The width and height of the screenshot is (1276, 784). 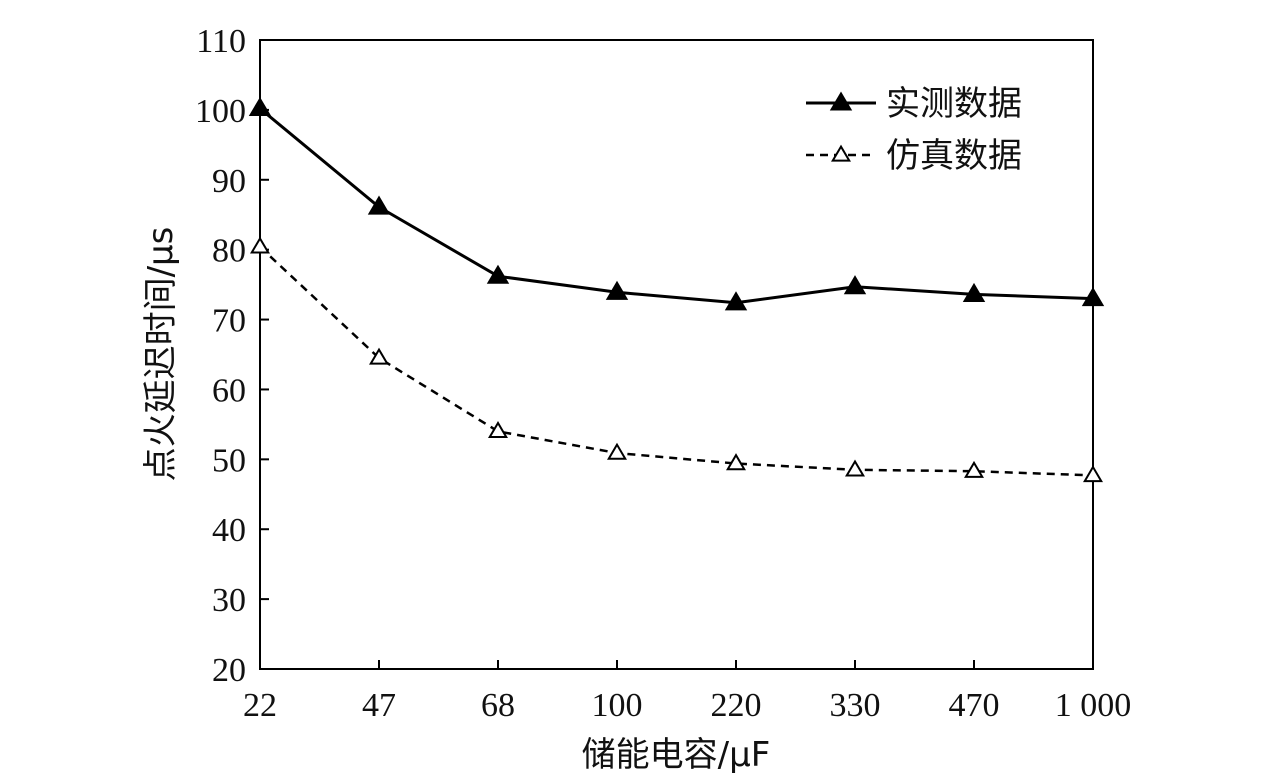 What do you see at coordinates (229, 600) in the screenshot?
I see `y-tick-label: 30` at bounding box center [229, 600].